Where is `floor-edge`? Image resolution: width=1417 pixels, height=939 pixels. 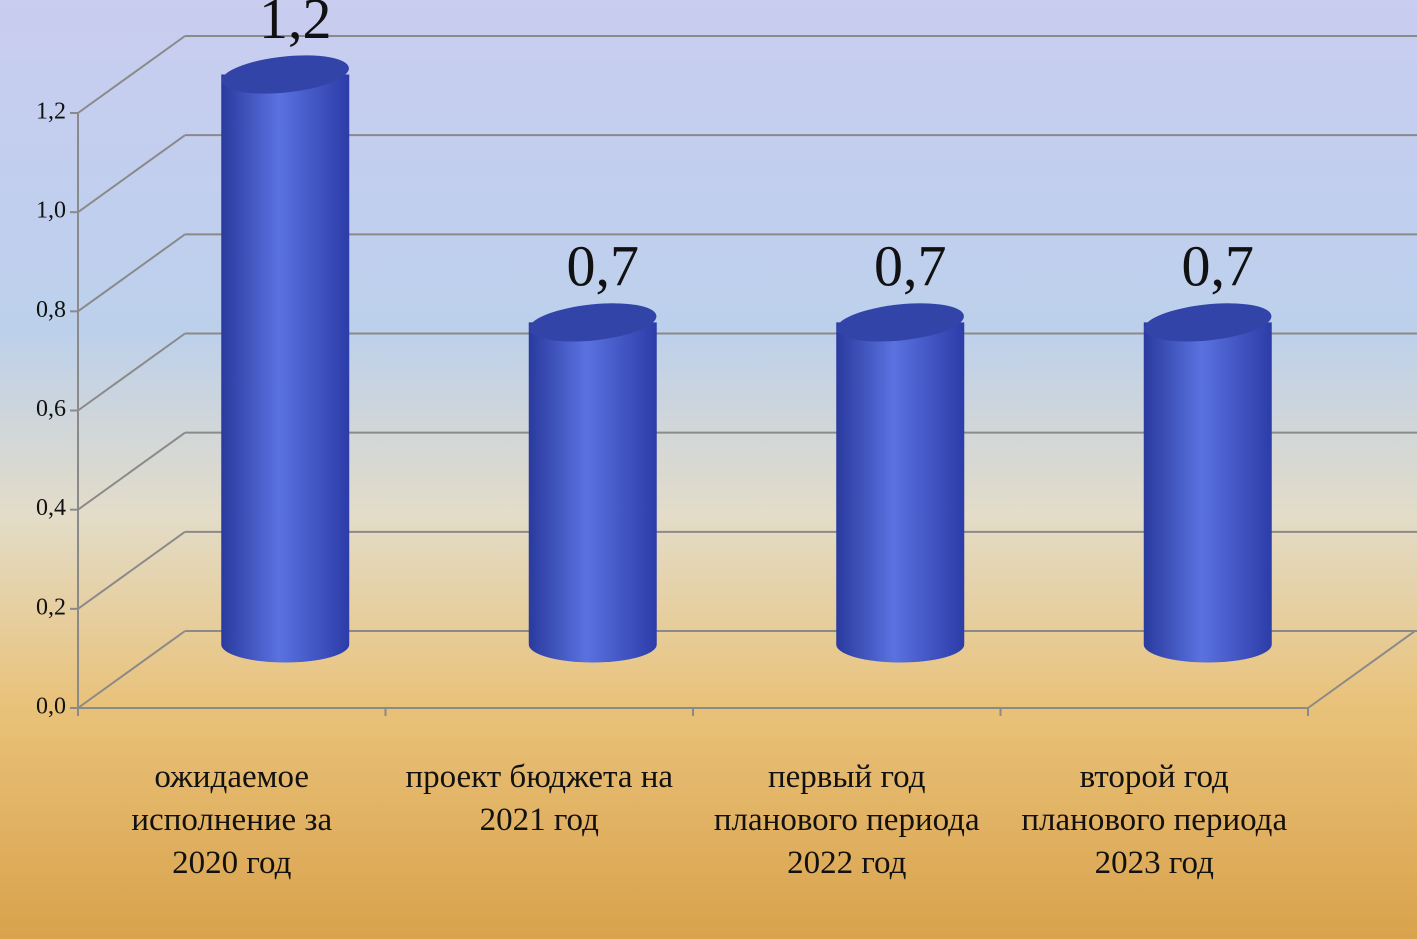
floor-edge is located at coordinates (1361, 669).